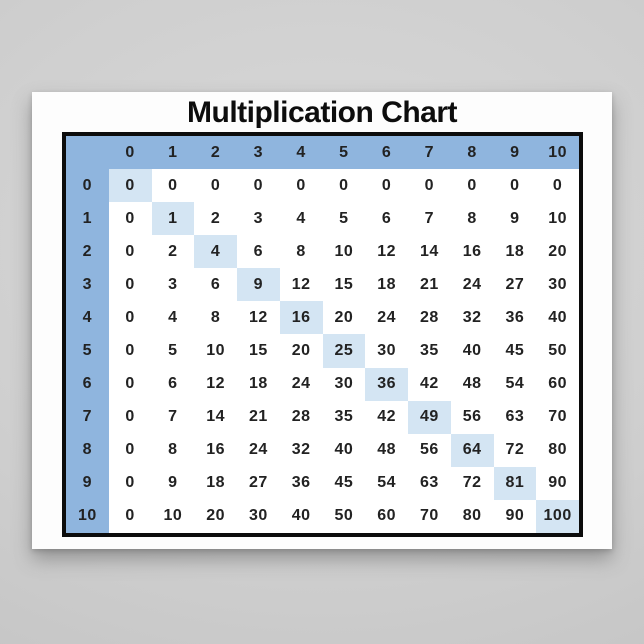  What do you see at coordinates (387, 483) in the screenshot?
I see `product-cell: 54` at bounding box center [387, 483].